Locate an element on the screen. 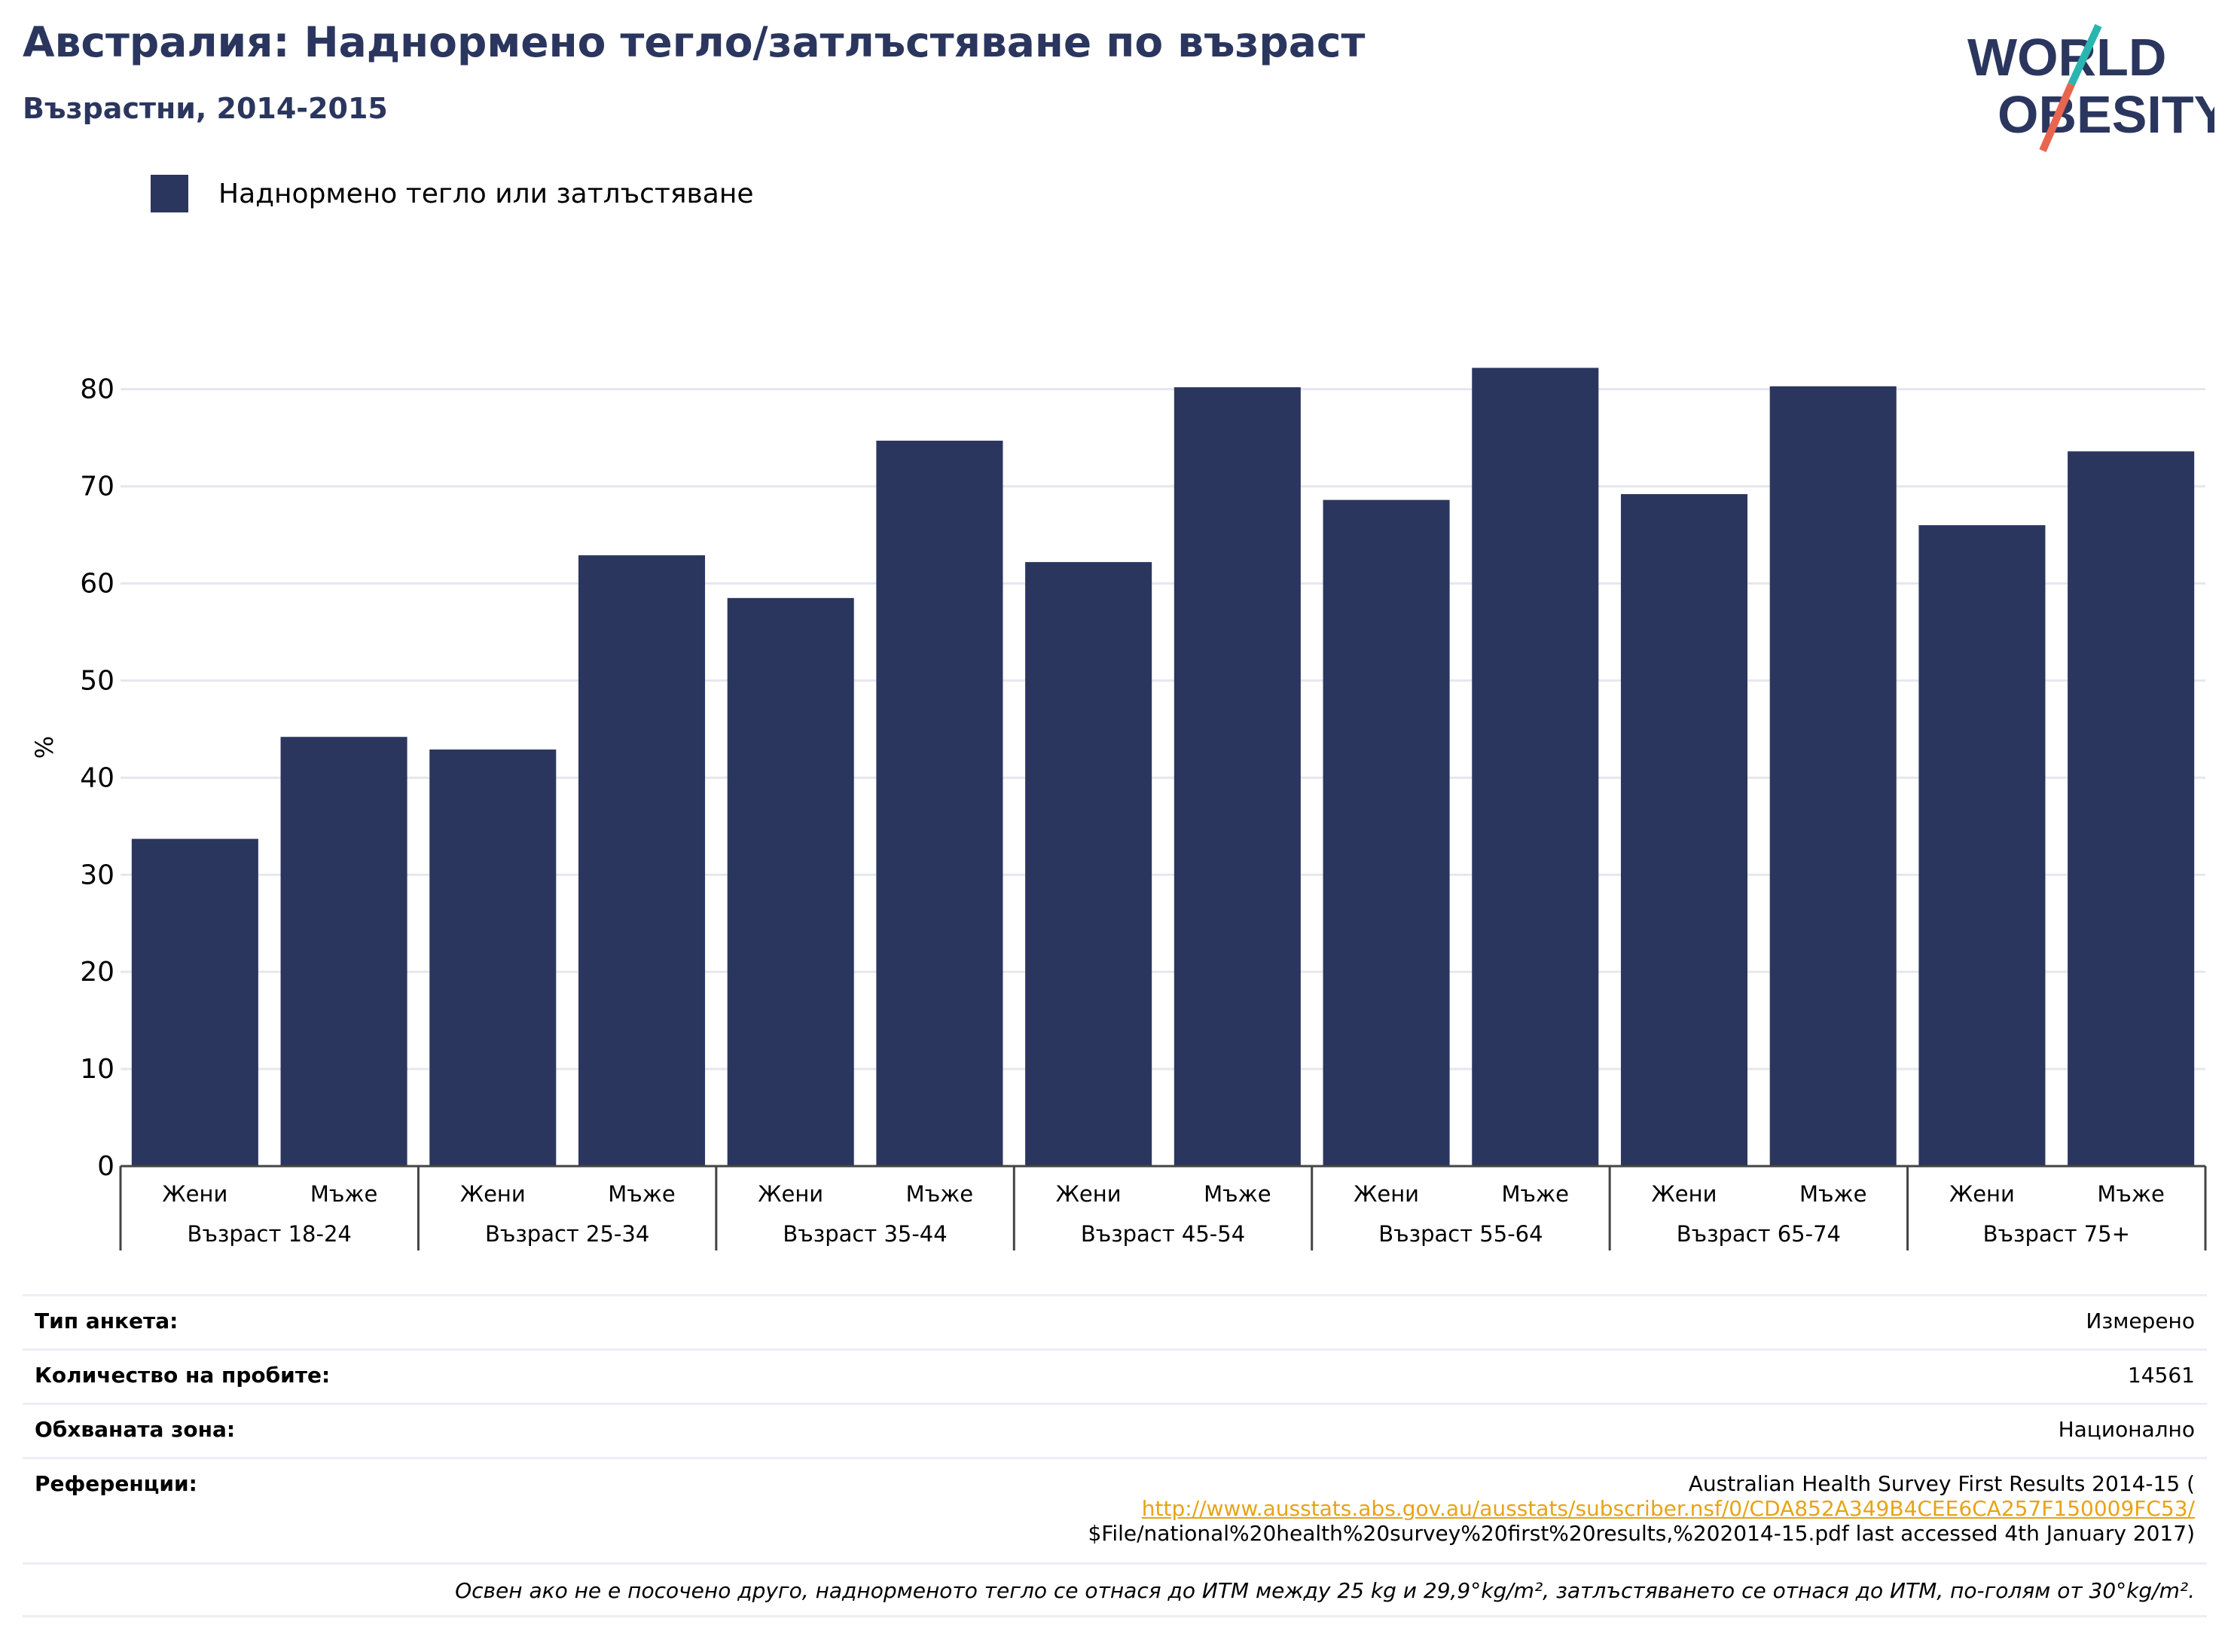  bar-3-Жени is located at coordinates (1088, 864).